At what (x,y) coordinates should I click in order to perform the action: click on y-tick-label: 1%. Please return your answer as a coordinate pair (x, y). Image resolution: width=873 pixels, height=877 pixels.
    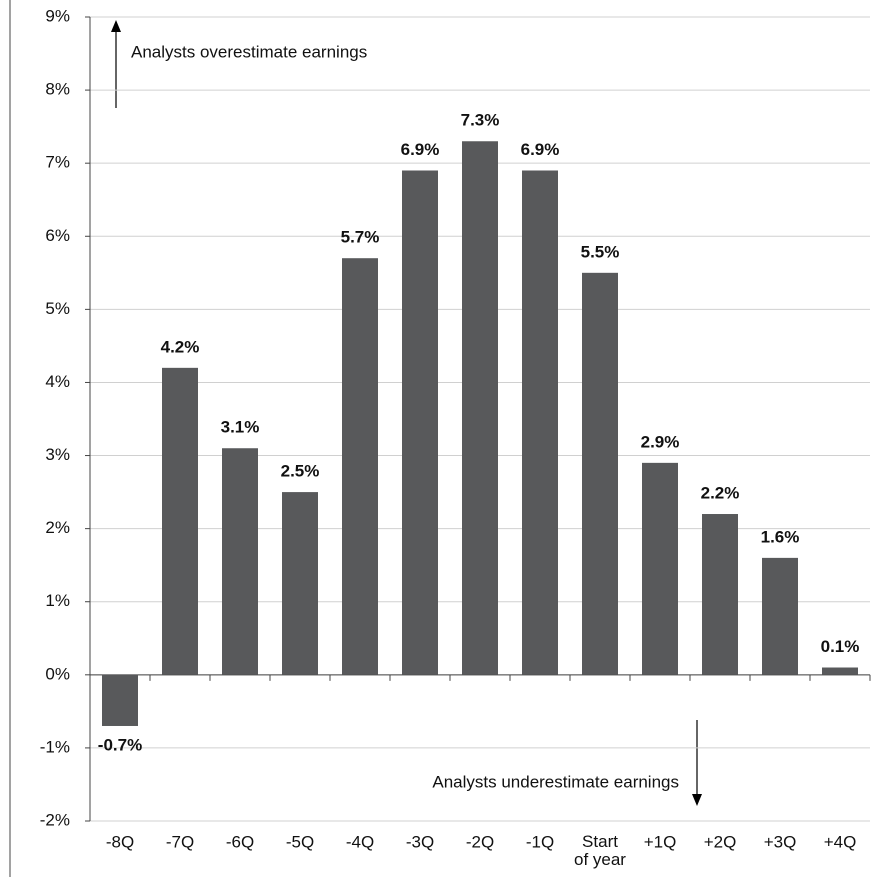
    Looking at the image, I should click on (57, 600).